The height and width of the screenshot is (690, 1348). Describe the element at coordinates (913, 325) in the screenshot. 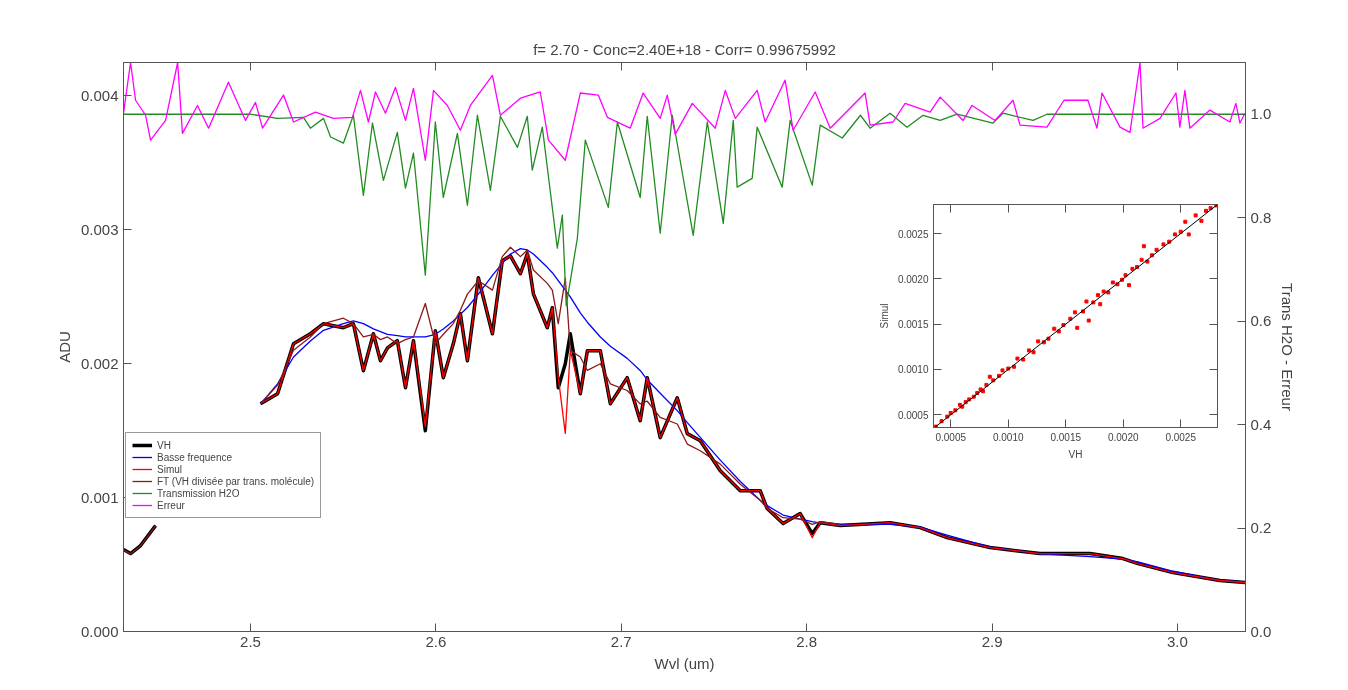

I see `y-tick-label: 0.0015` at that location.